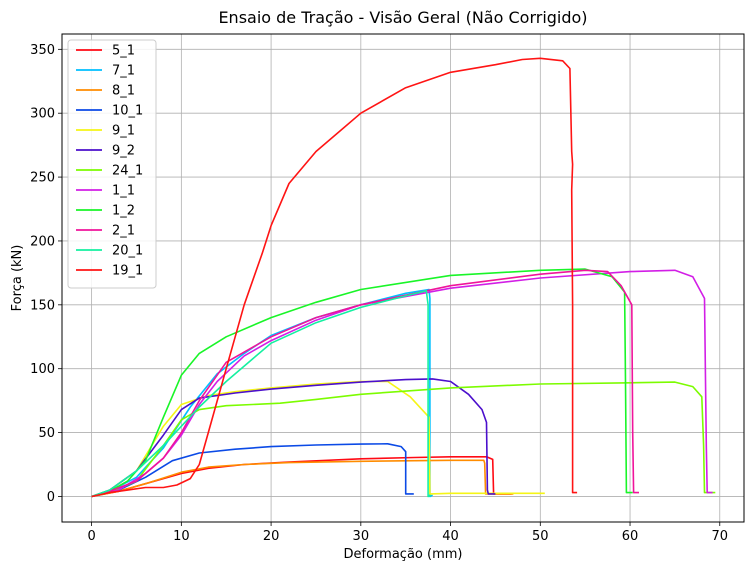  Describe the element at coordinates (91, 536) in the screenshot. I see `x-tick-label: 0` at that location.